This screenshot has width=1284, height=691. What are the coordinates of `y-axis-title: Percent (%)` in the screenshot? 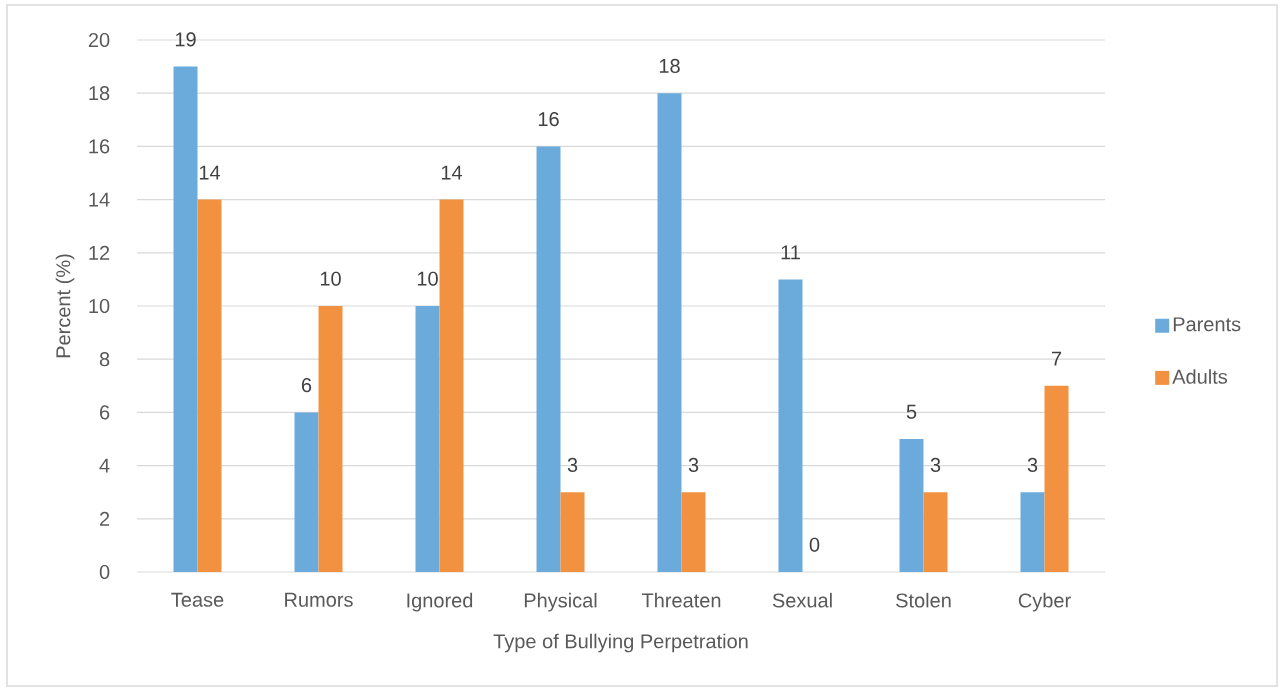 It's located at (65, 306).